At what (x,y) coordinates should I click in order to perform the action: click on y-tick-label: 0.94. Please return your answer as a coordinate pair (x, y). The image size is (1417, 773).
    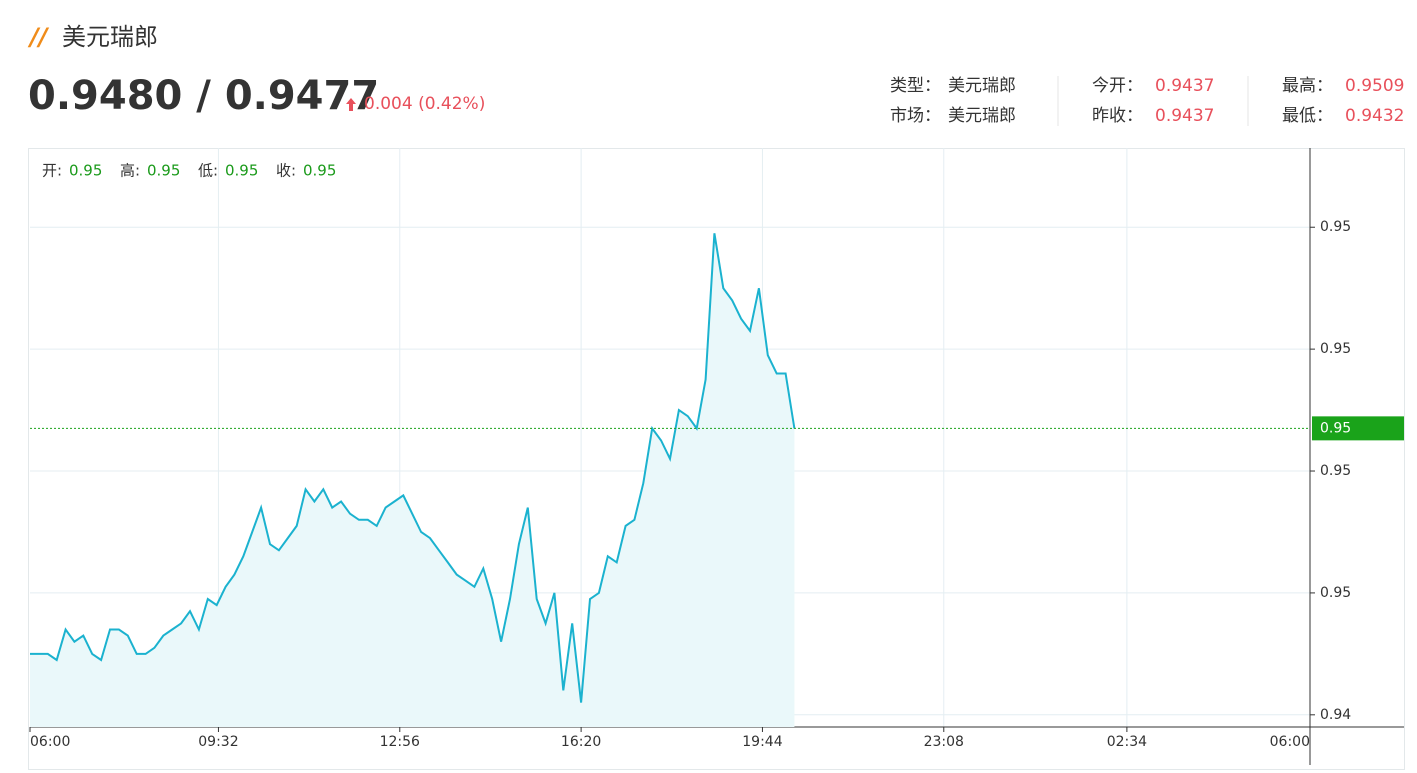
    Looking at the image, I should click on (1335, 715).